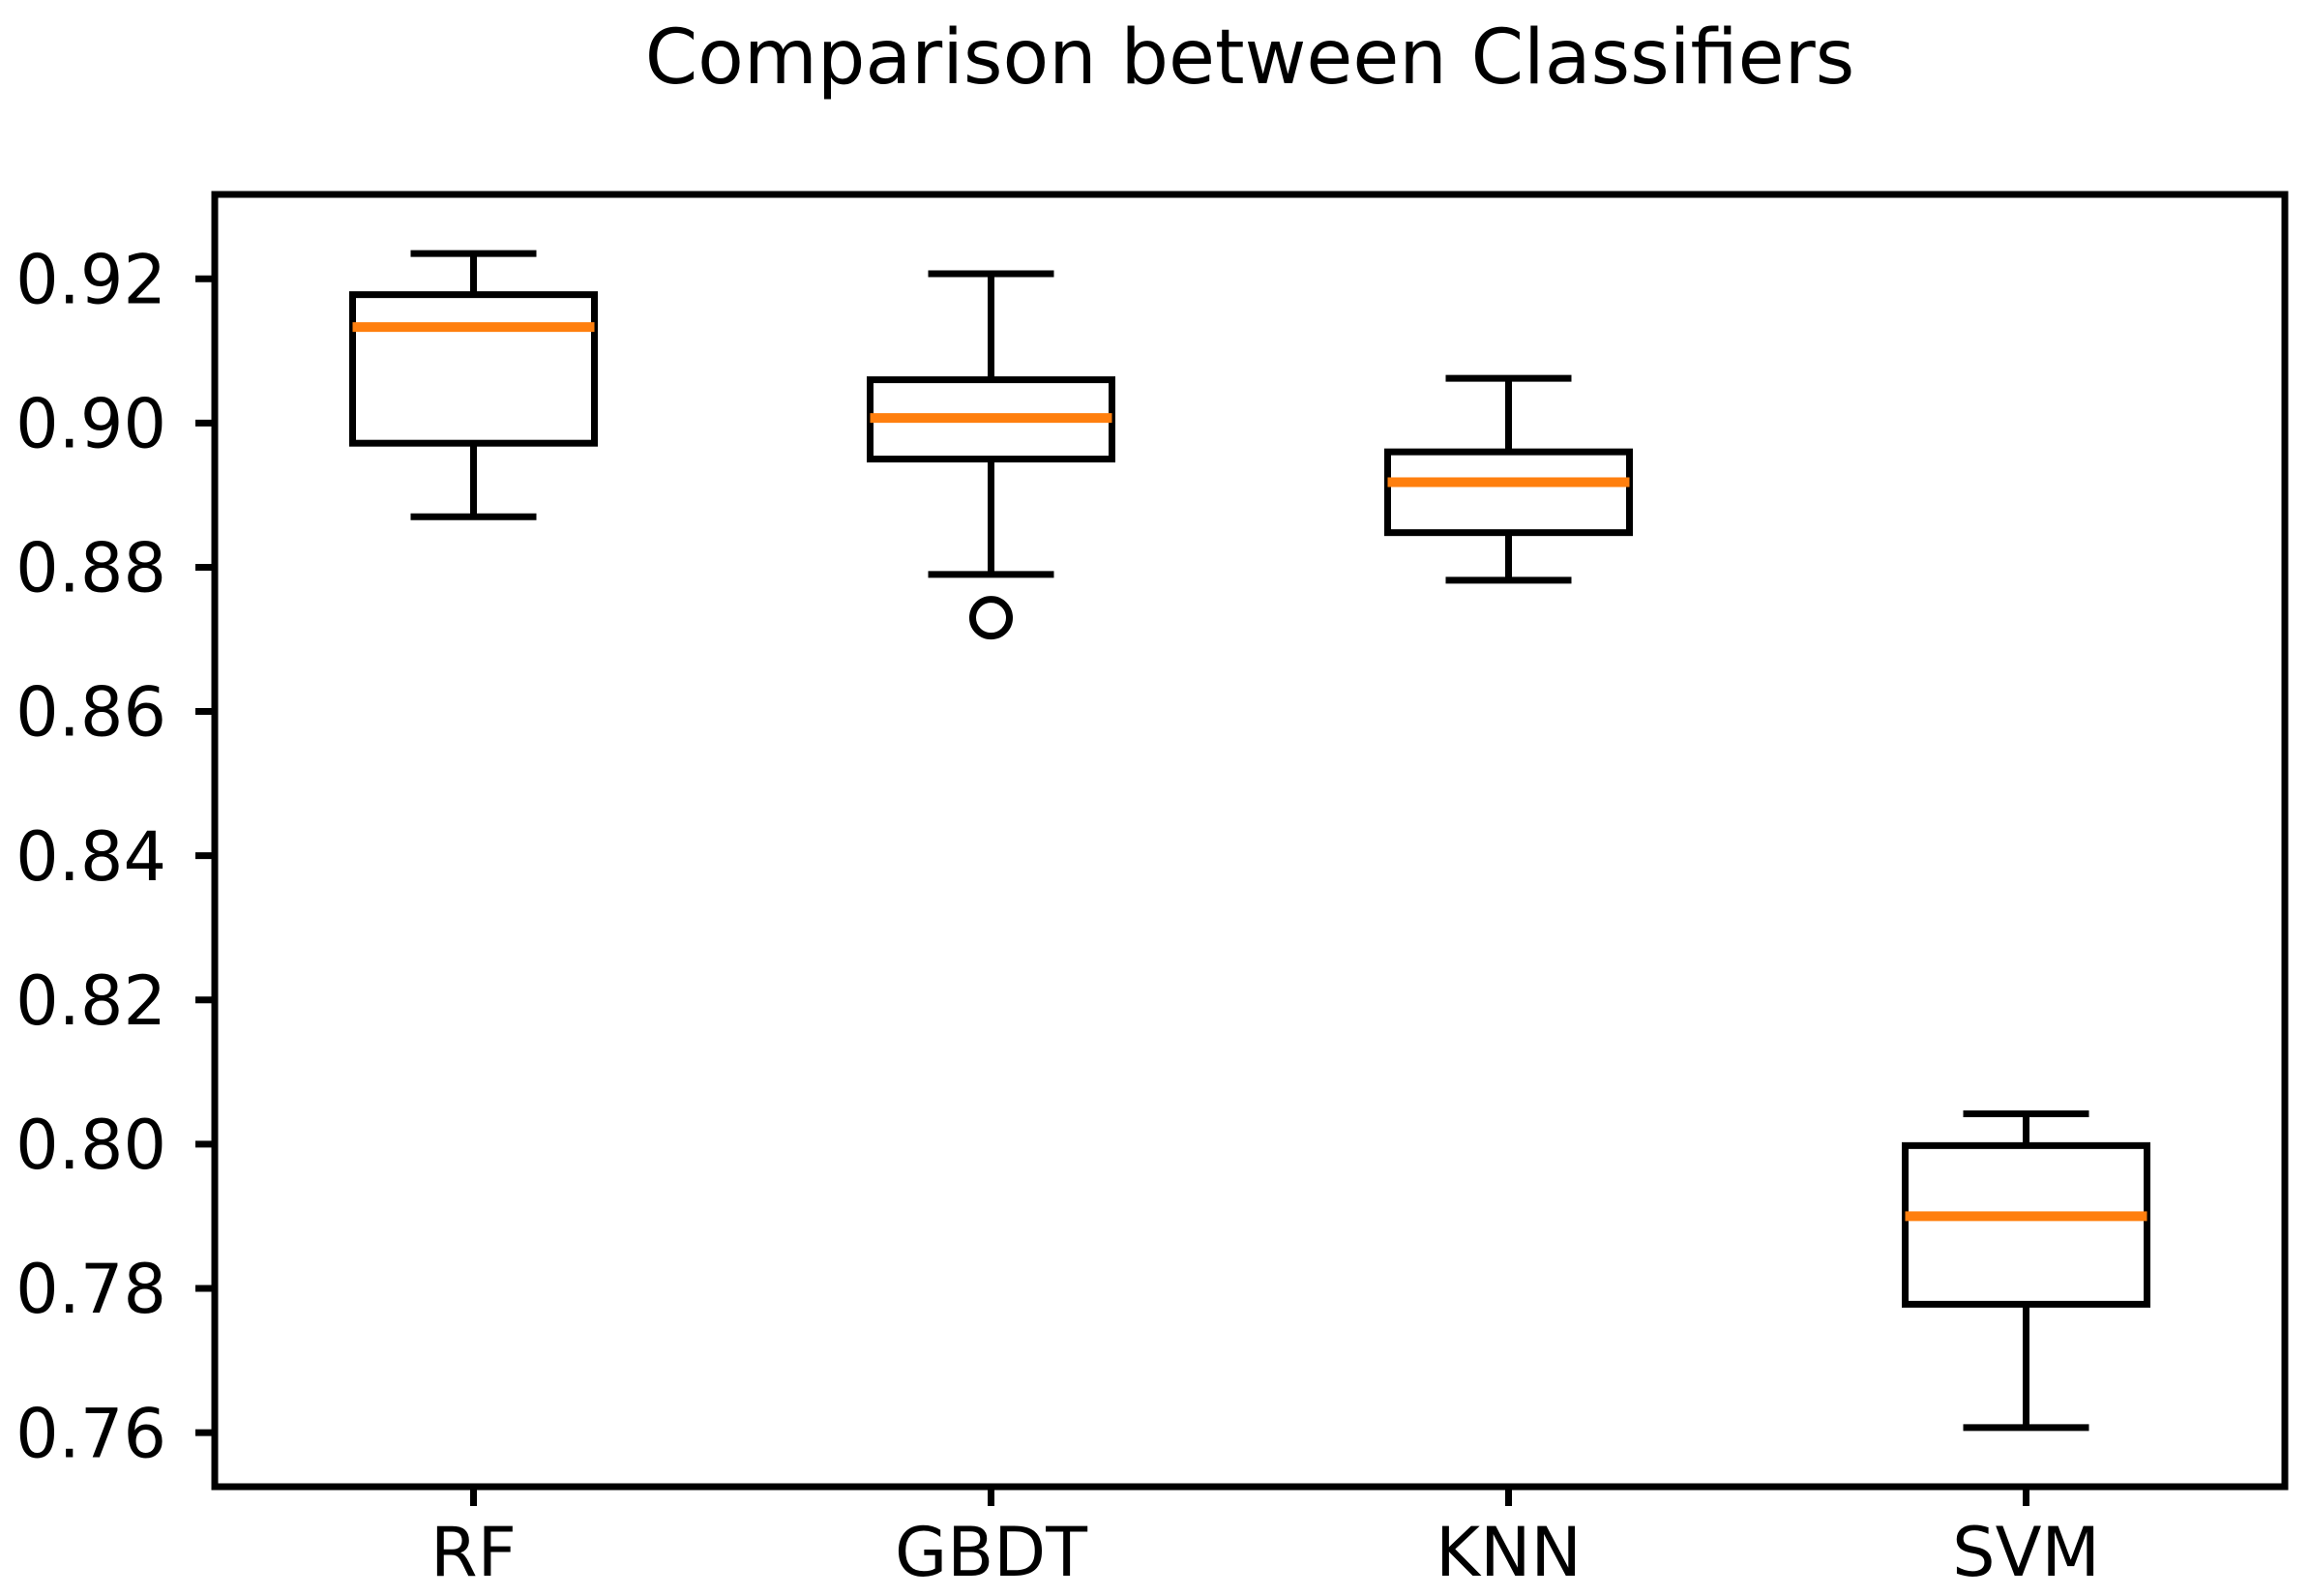 Image resolution: width=2310 pixels, height=1596 pixels. I want to click on y-axis-tick-label: 0.92, so click(90, 279).